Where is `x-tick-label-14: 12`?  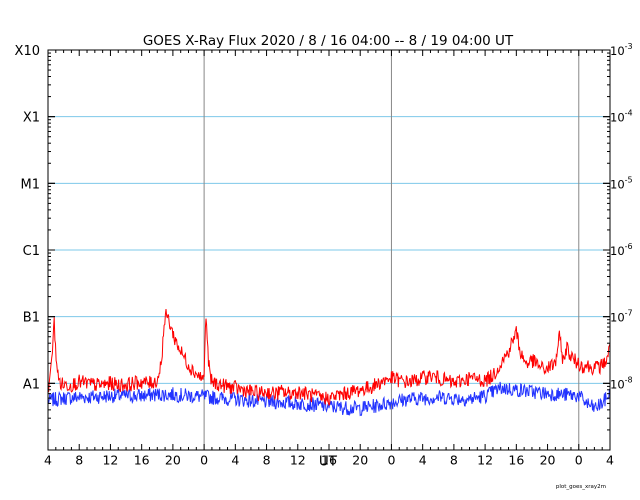 x-tick-label-14: 12 is located at coordinates (485, 460).